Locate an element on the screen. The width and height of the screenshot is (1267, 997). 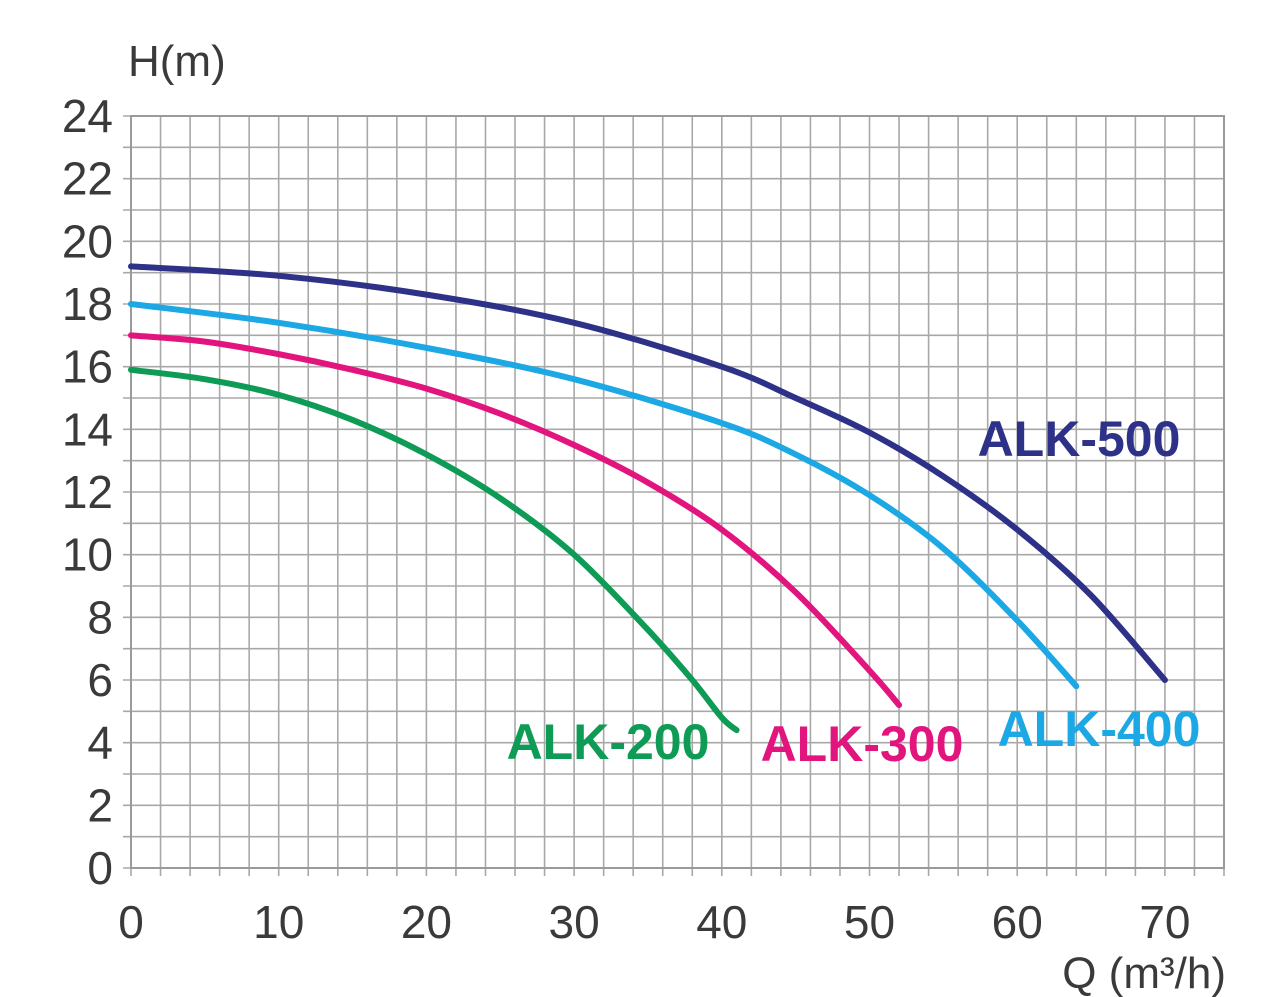
series-label-alk-200: ALK-200 is located at coordinates (608, 742).